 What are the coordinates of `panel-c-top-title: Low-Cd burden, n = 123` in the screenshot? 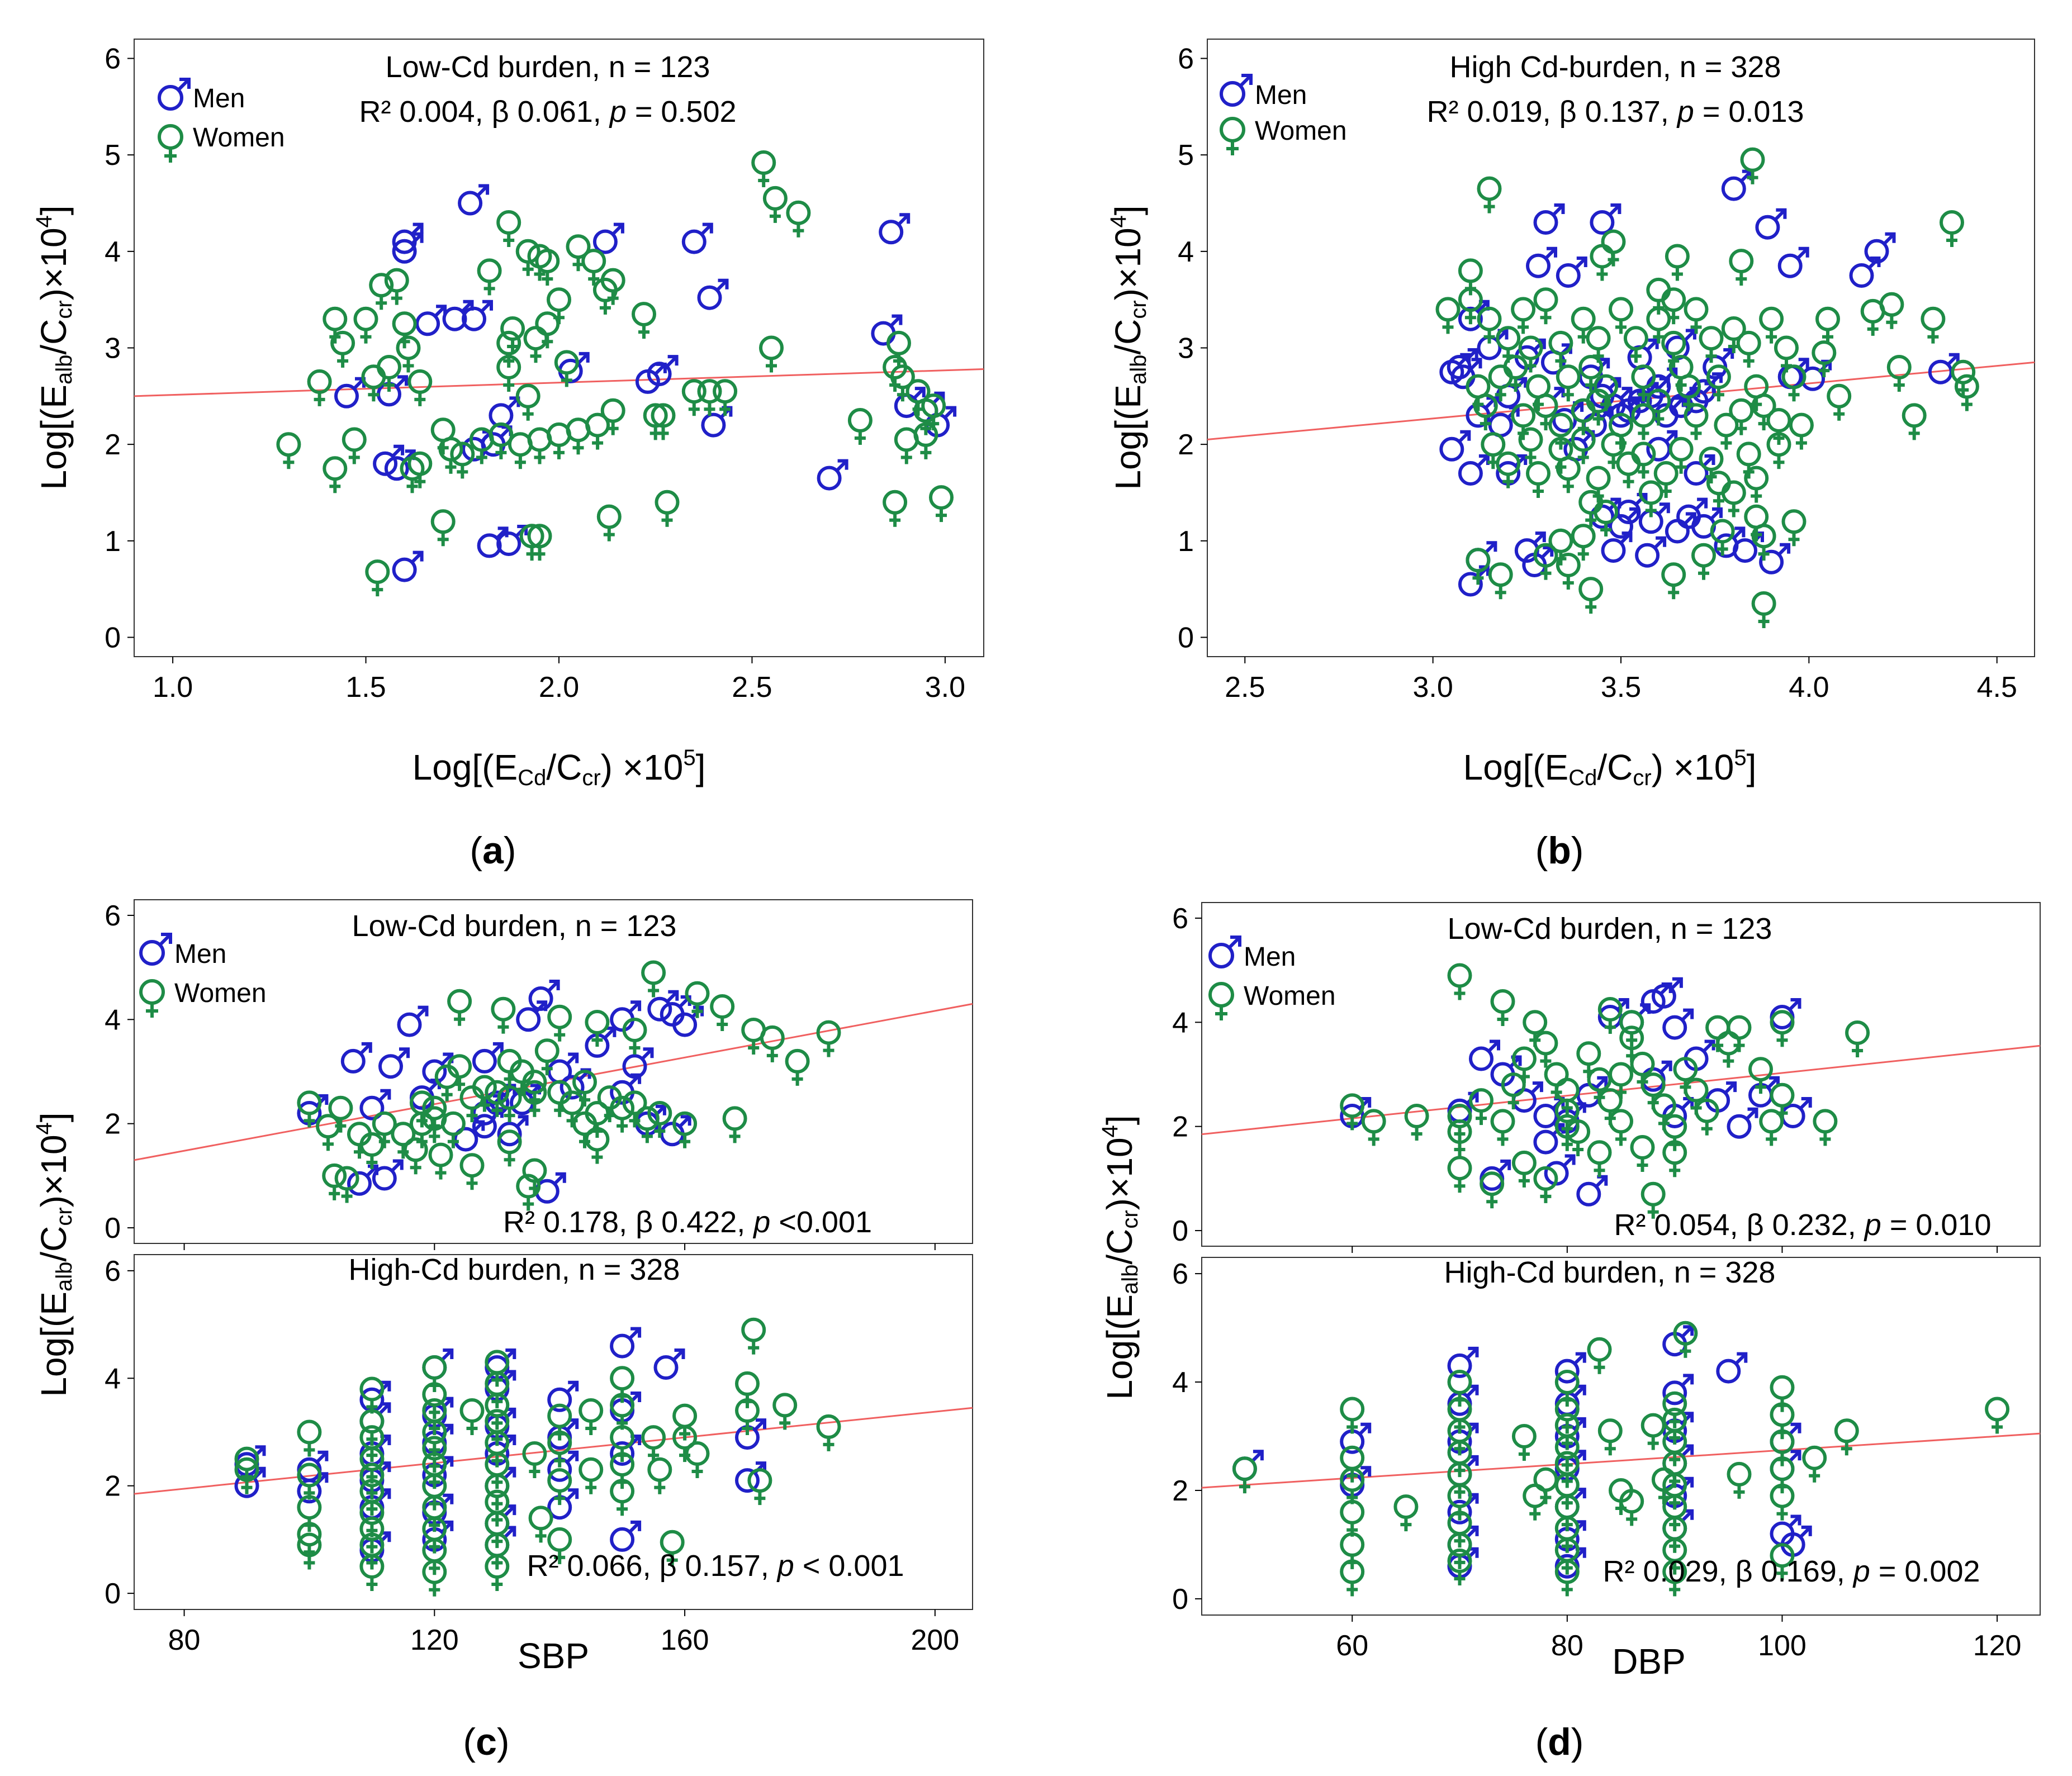 It's located at (514, 926).